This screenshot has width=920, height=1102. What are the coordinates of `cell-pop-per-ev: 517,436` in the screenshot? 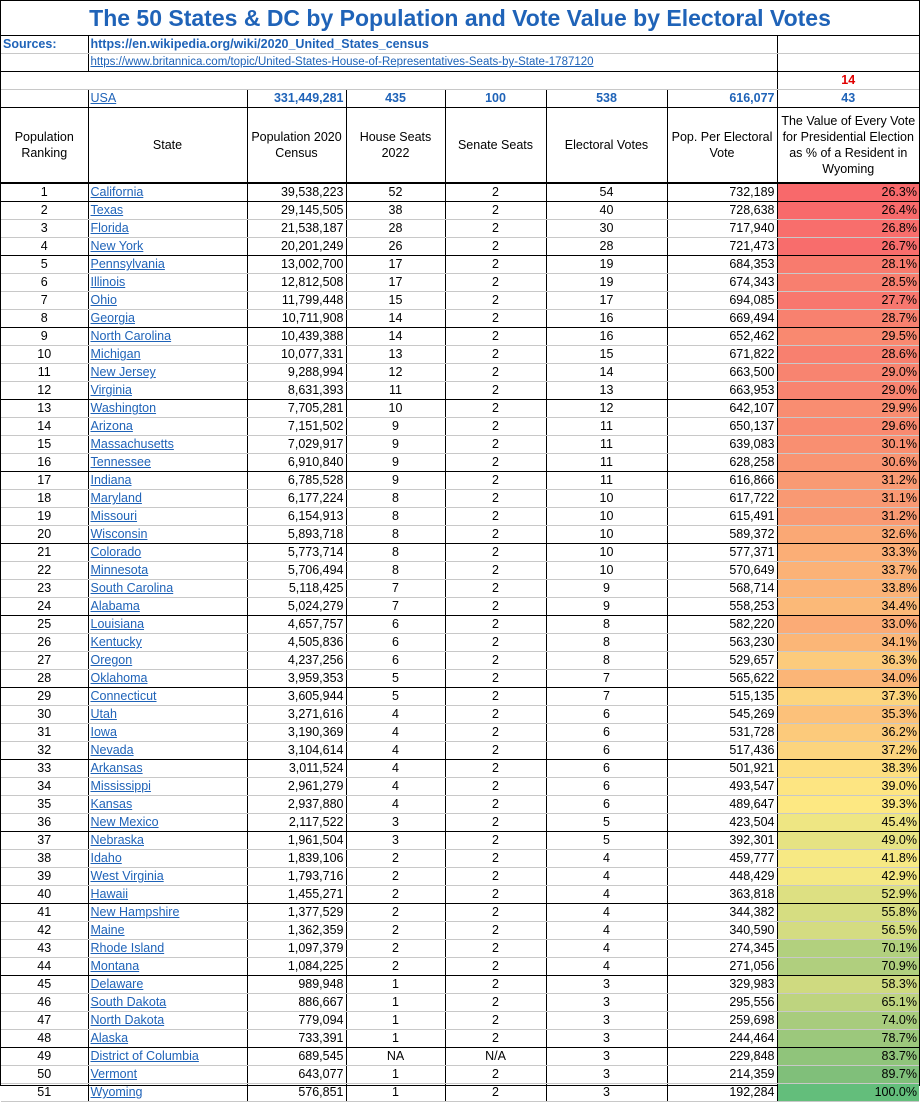 It's located at (722, 750).